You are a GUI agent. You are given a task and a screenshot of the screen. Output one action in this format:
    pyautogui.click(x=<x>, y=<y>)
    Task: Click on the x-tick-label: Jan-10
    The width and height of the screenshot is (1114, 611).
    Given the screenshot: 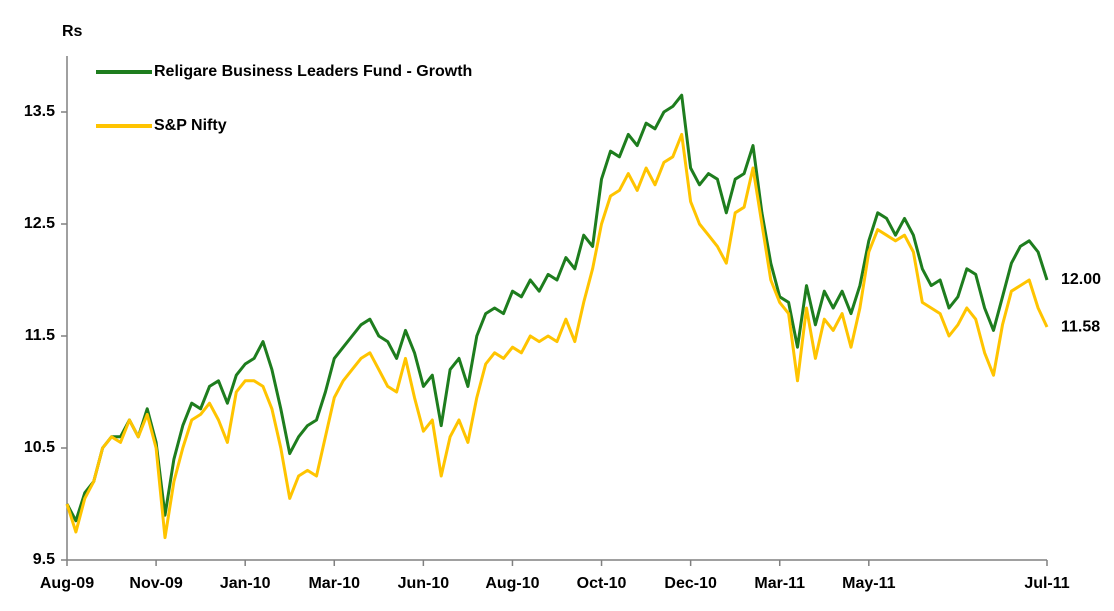 What is the action you would take?
    pyautogui.click(x=245, y=583)
    